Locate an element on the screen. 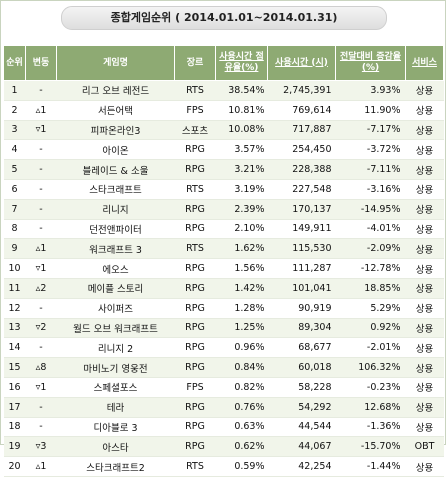  game-name: 스타크래프트 is located at coordinates (115, 189).